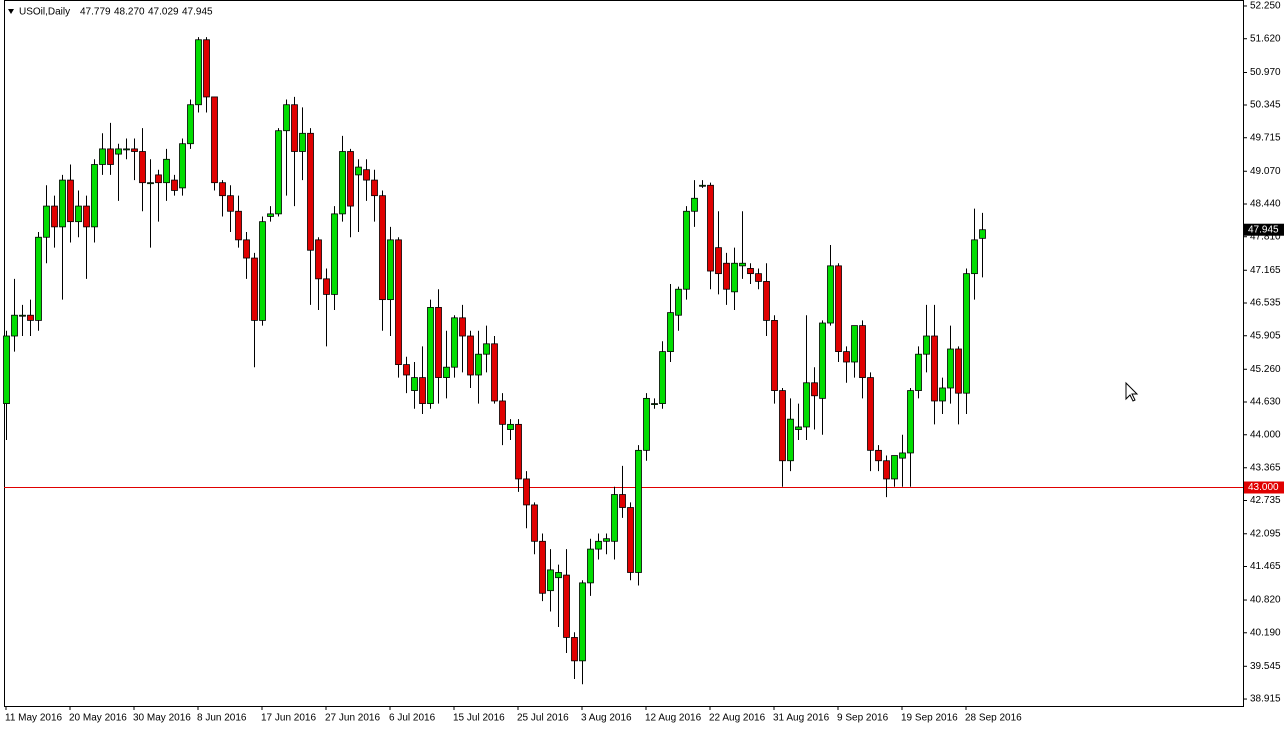 This screenshot has width=1286, height=730. What do you see at coordinates (98, 718) in the screenshot?
I see `x-tick-label: 20 May 2016` at bounding box center [98, 718].